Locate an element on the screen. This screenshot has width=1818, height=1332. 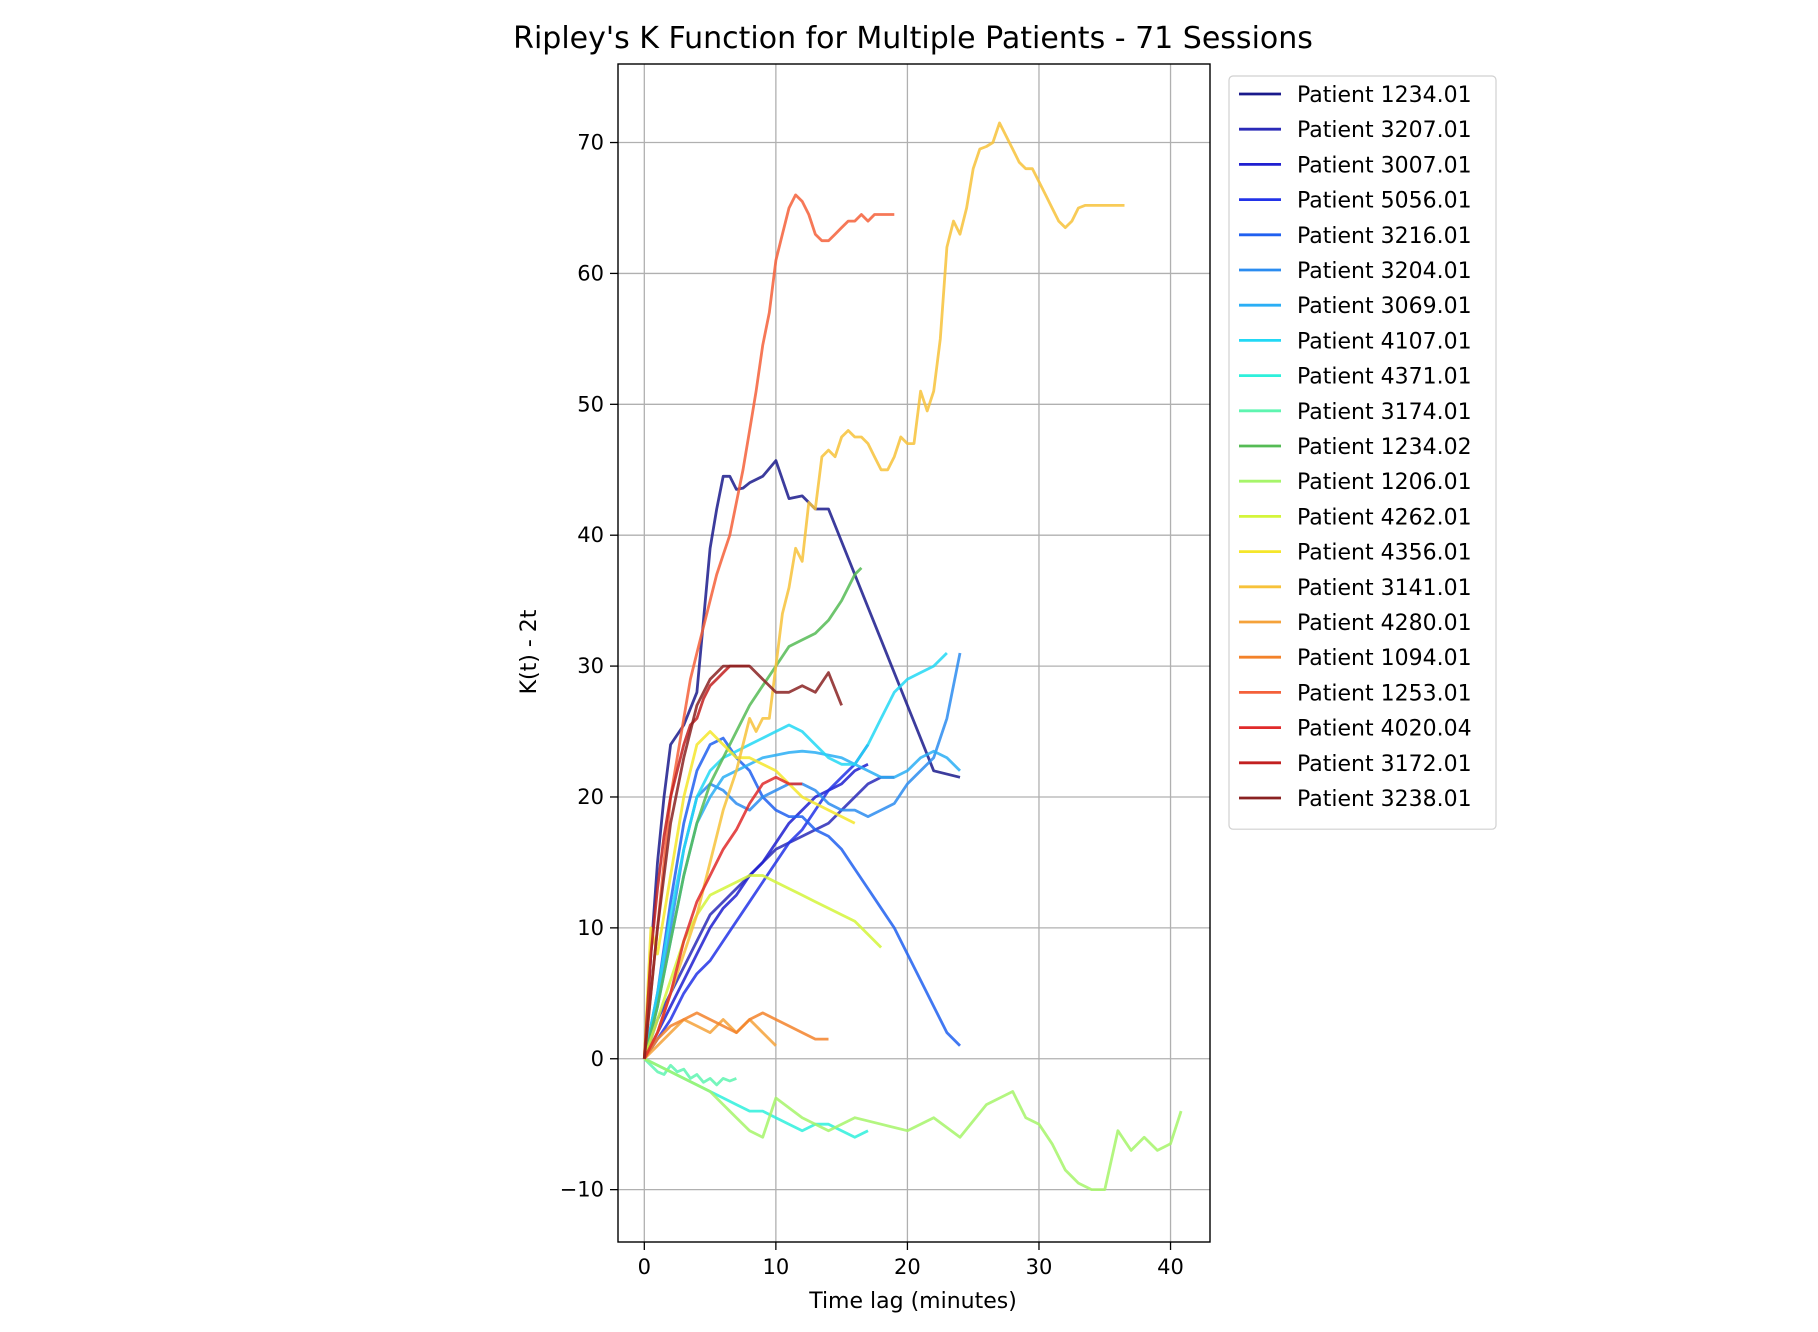
x-axis-label: Time lag (minutes) is located at coordinates (912, 1301).